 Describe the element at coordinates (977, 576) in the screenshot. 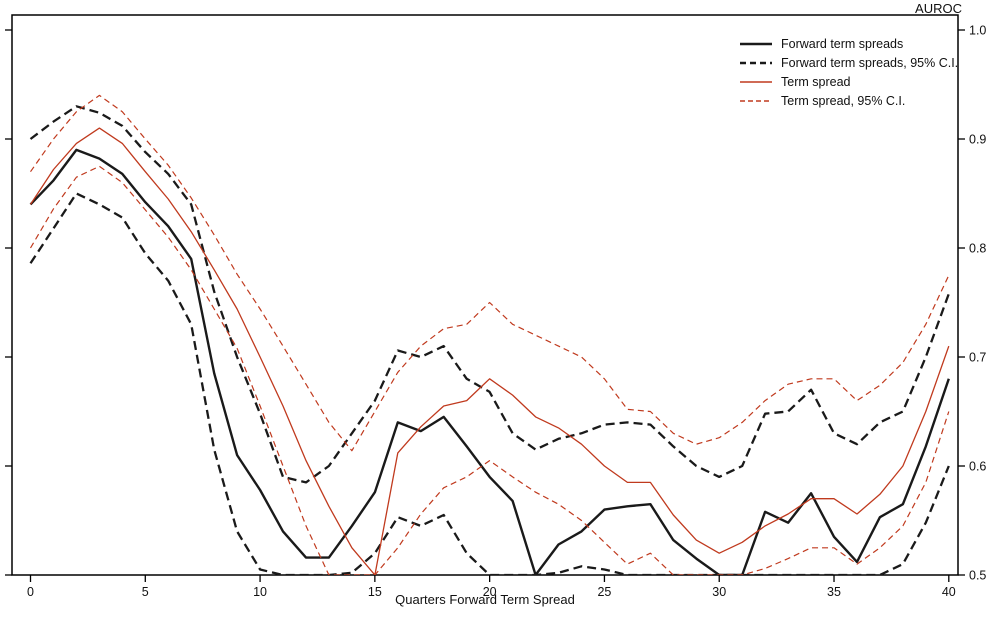

I see `y-tick-label: 0.5` at that location.